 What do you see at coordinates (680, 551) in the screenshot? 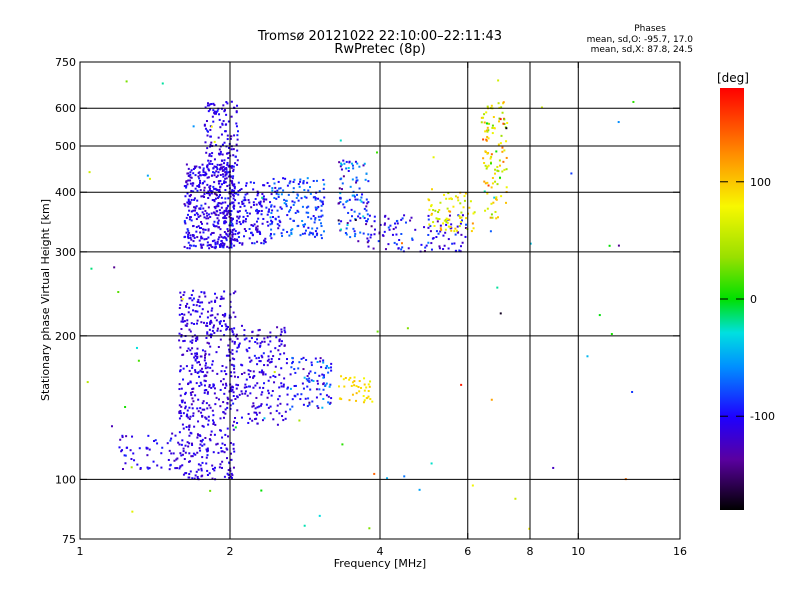
I see `x-tick-label: 16` at bounding box center [680, 551].